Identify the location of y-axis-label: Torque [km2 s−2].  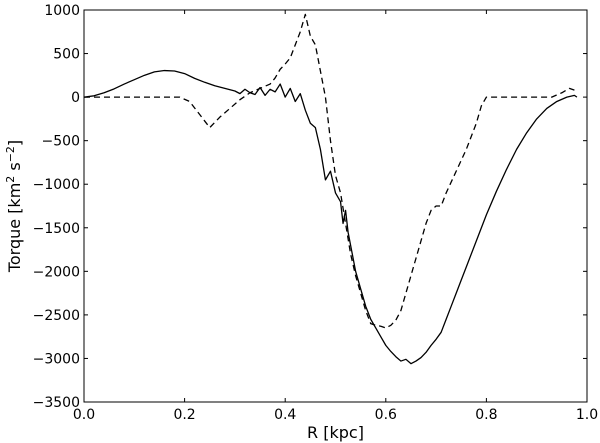
(14, 206).